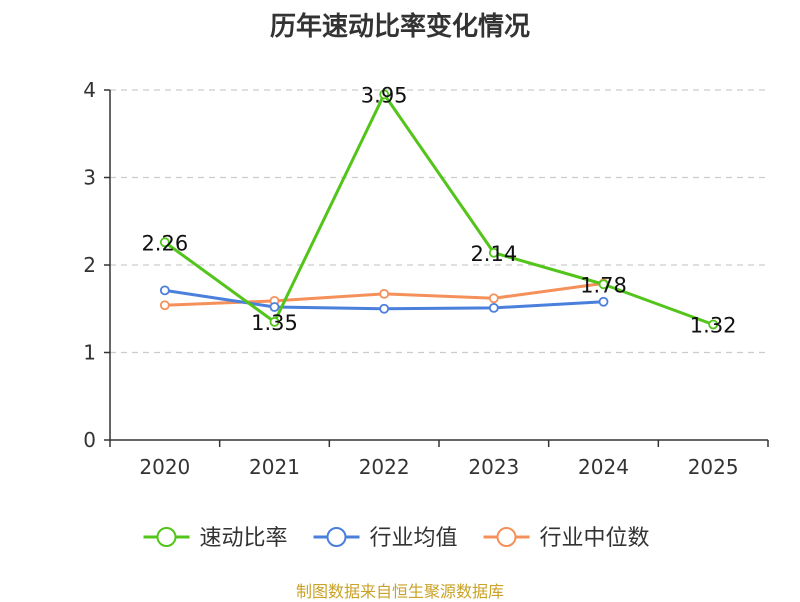 The image size is (800, 602). Describe the element at coordinates (493, 307) in the screenshot. I see `series-1-point-2023` at that location.